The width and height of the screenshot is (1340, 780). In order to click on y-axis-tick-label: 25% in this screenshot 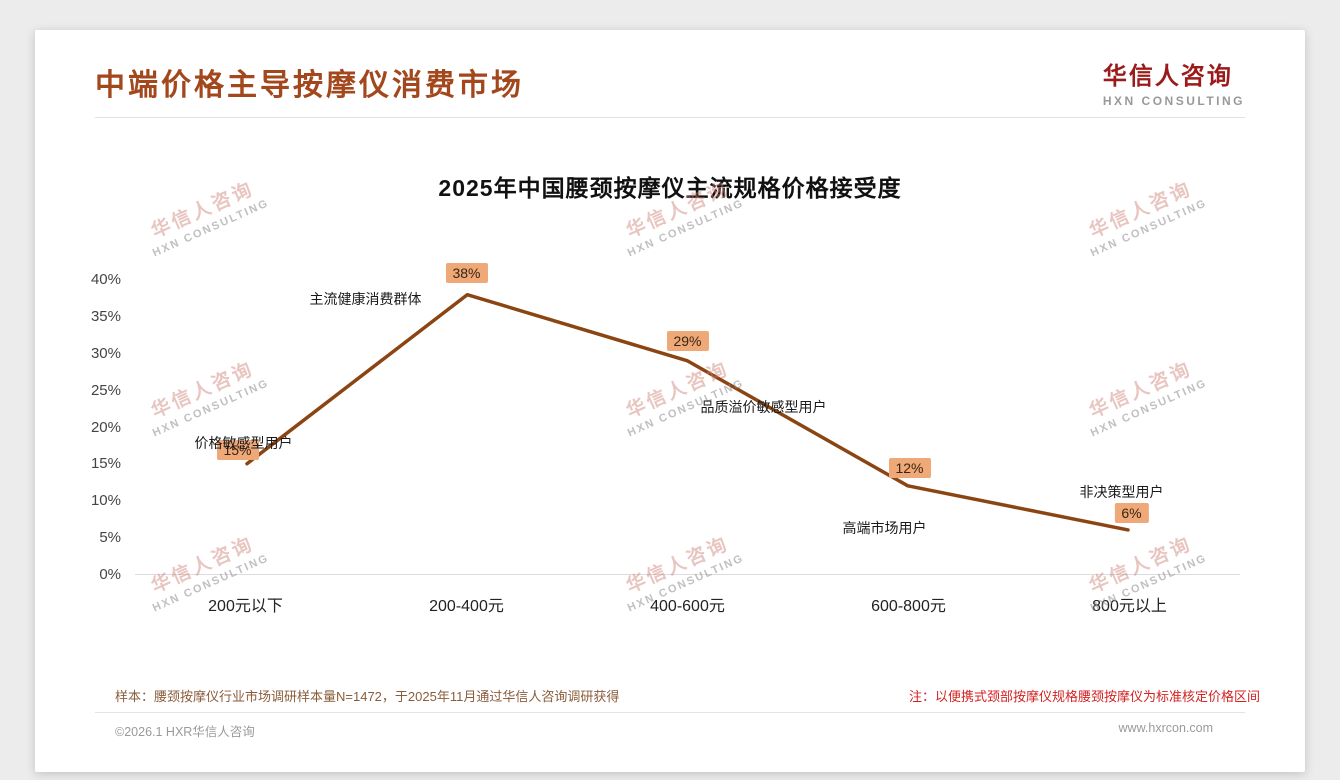, I will do `click(105, 390)`.